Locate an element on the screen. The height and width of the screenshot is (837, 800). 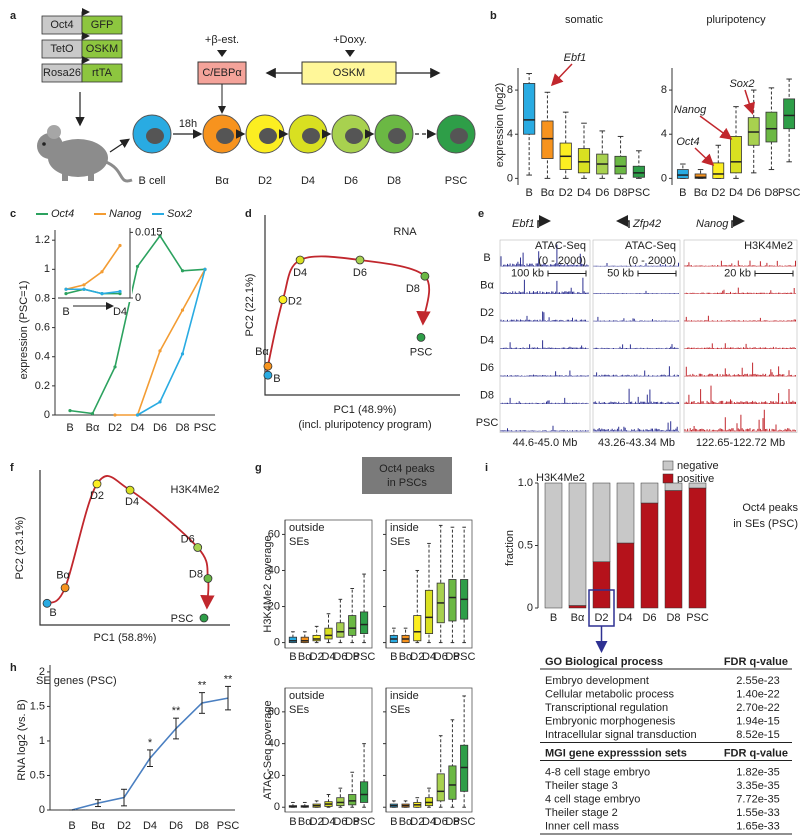
range-label: (0 - 2000) is located at coordinates (652, 261).